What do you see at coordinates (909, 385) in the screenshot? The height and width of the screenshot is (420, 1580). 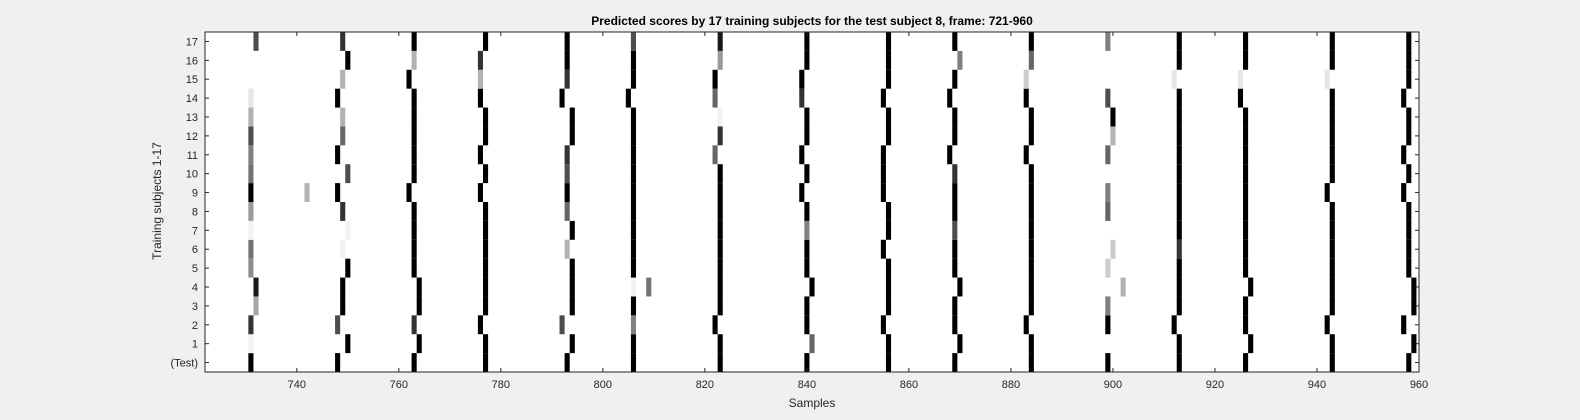 I see `x-tick-label: 860` at bounding box center [909, 385].